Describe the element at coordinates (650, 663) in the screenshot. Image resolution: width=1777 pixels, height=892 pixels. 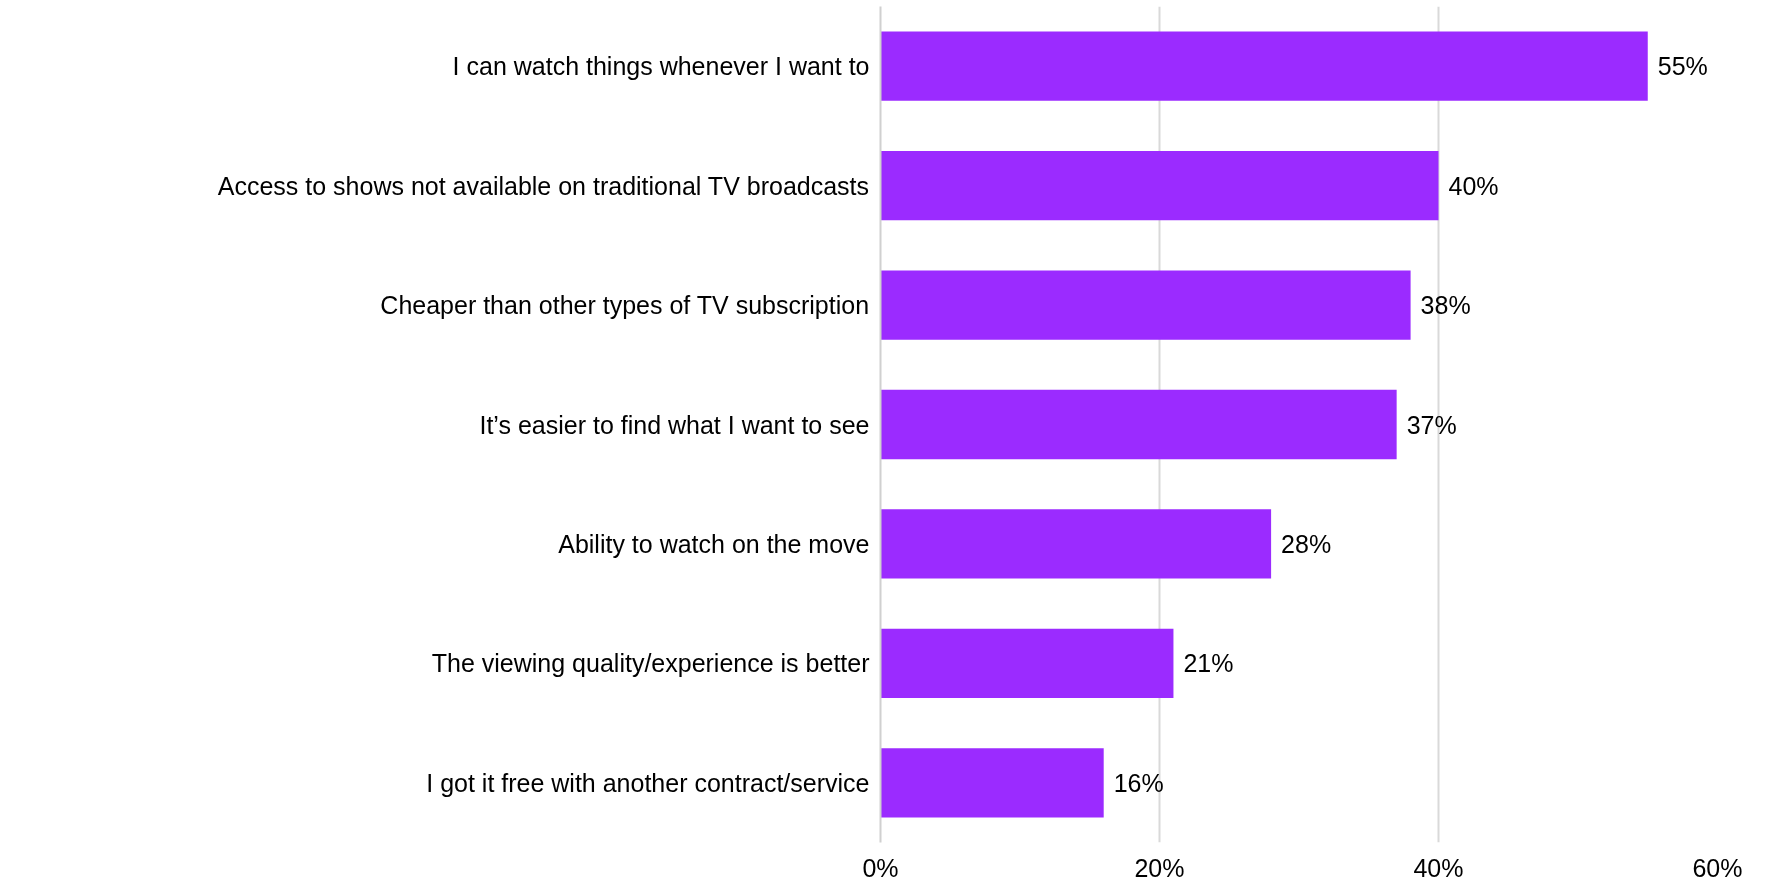
I see `y-tick-label: The viewing quality/experience is better` at that location.